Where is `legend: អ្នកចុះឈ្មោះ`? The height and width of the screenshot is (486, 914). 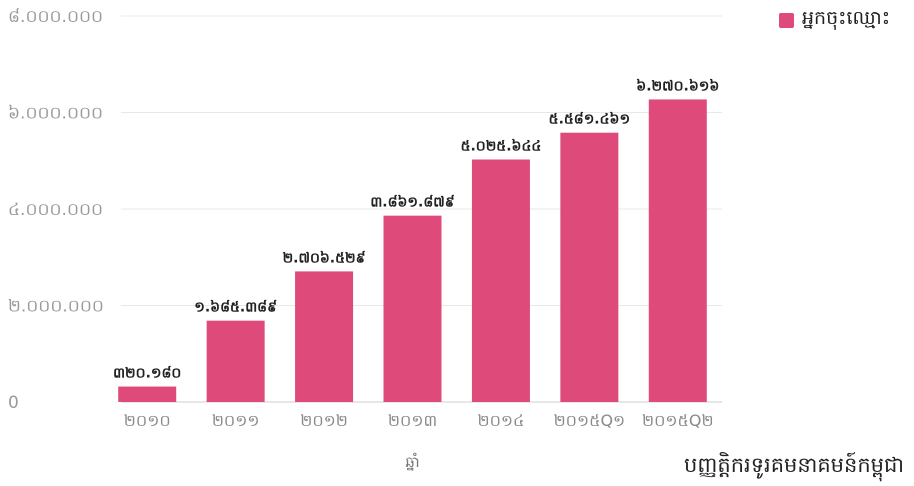 legend: អ្នកចុះឈ្មោះ is located at coordinates (834, 20).